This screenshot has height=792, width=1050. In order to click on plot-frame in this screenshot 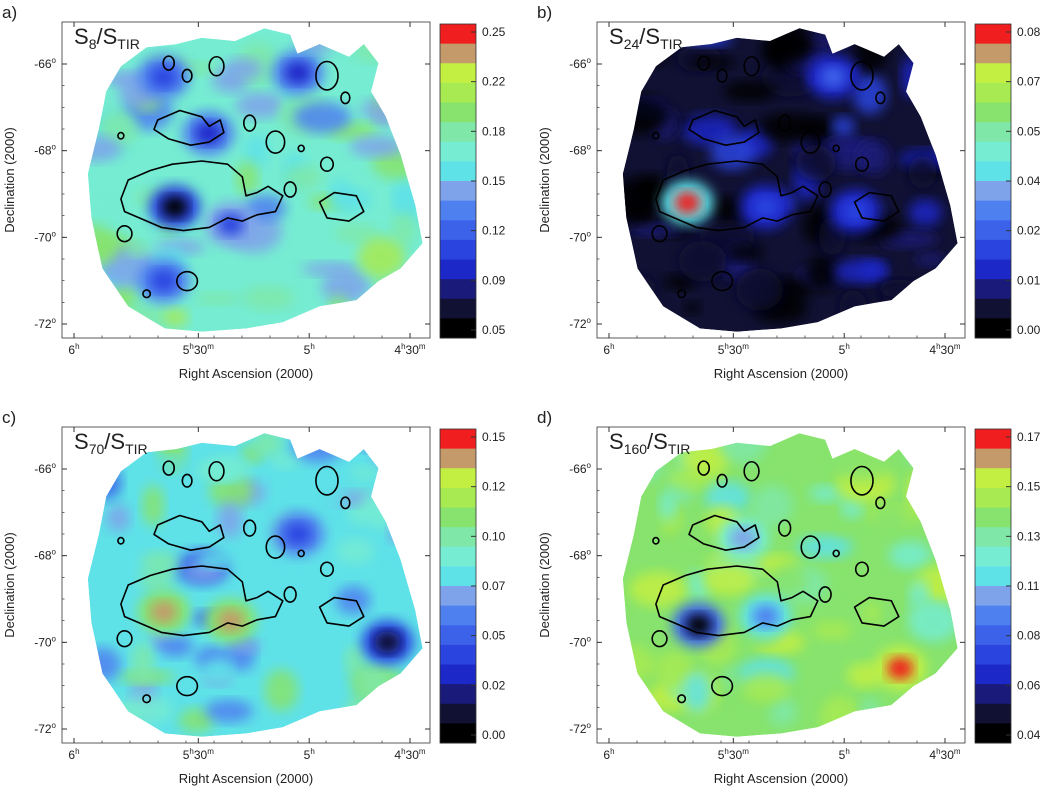, I will do `click(246, 585)`.